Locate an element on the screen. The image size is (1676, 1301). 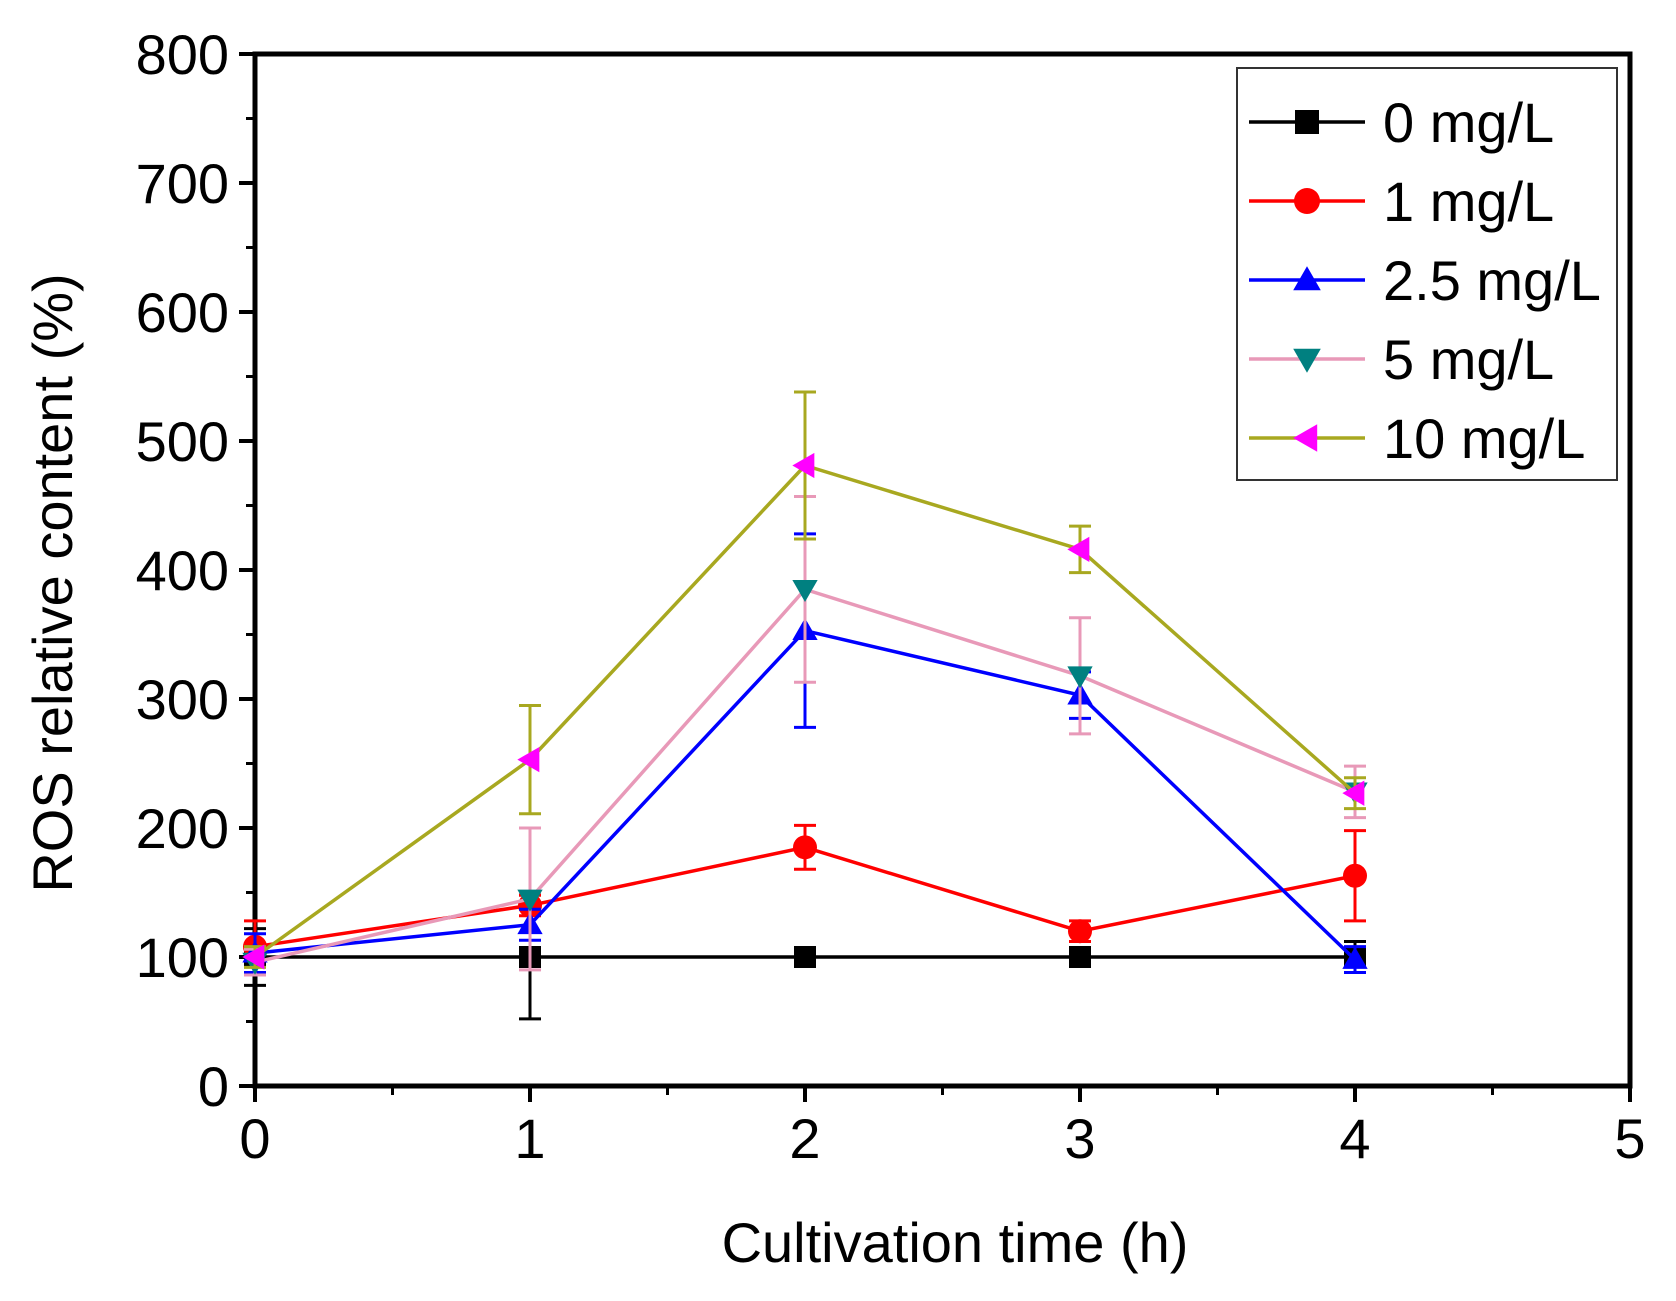
y-tick-label: 700 is located at coordinates (182, 183).